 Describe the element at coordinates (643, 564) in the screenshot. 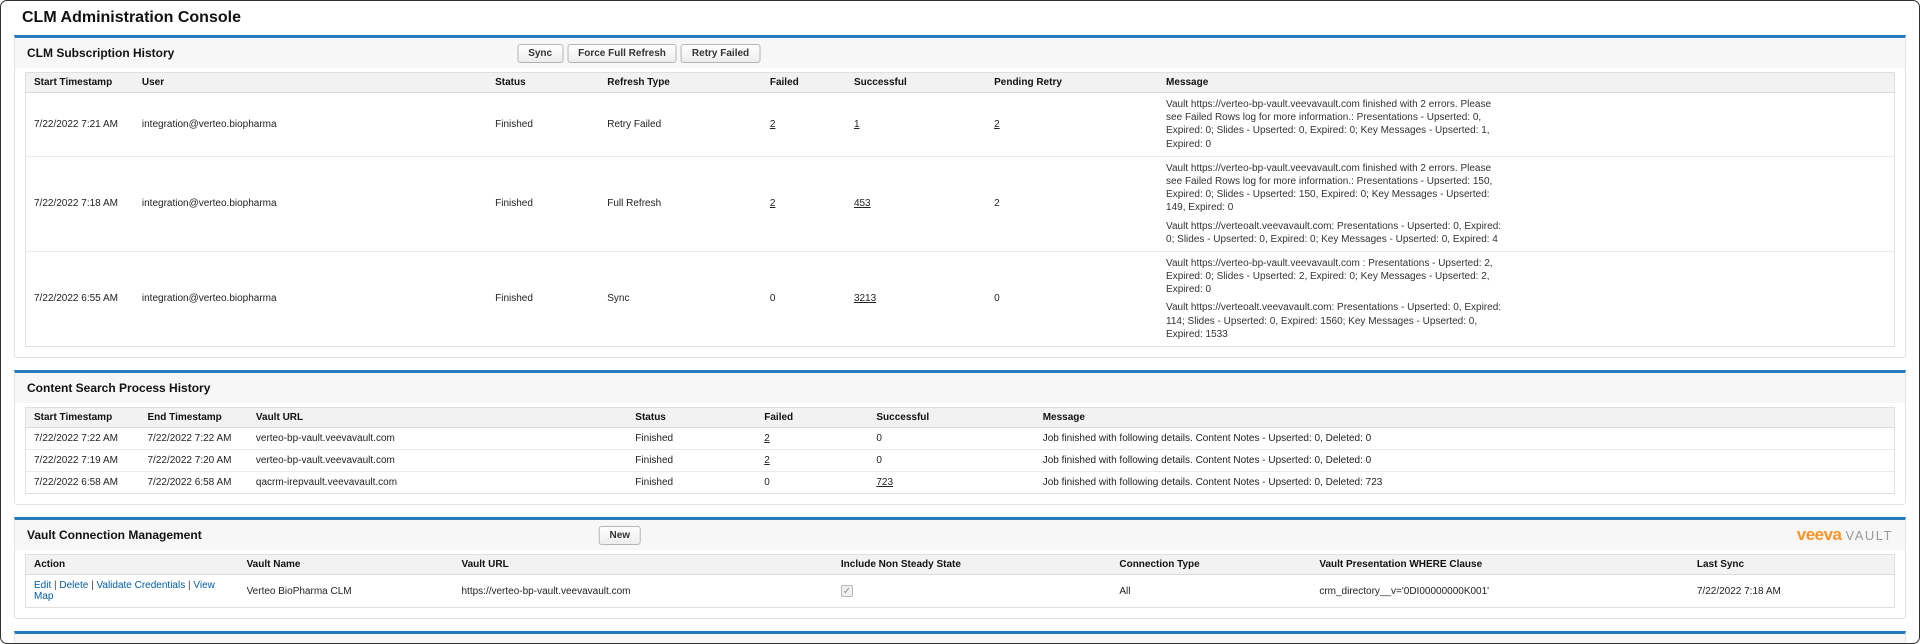

I see `col-vault-url: Vault URL` at that location.